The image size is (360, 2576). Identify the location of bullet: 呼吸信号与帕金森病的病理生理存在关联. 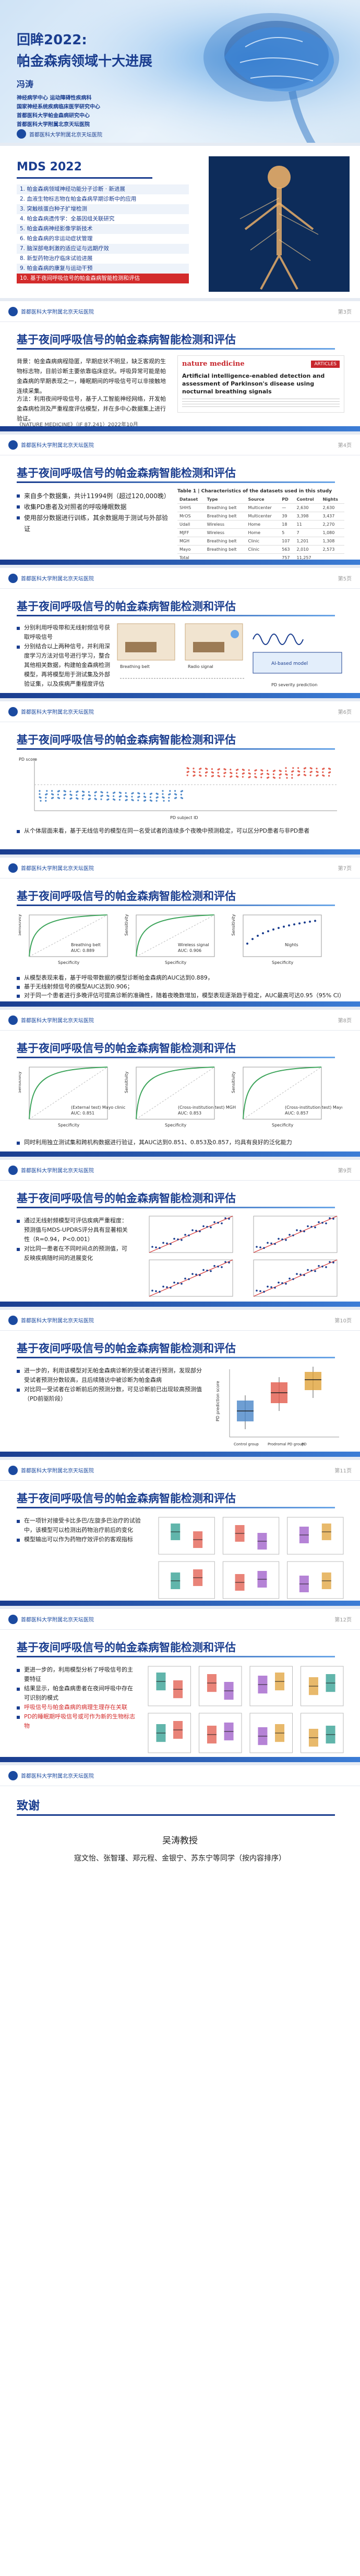
(77, 1707).